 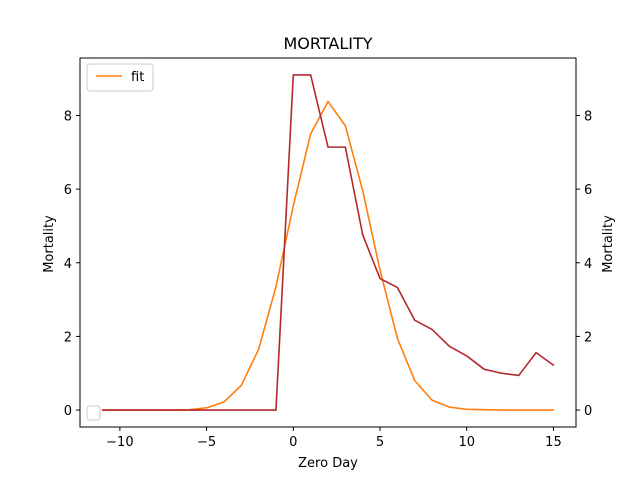 What do you see at coordinates (588, 116) in the screenshot?
I see `y-tick-label-right: 8` at bounding box center [588, 116].